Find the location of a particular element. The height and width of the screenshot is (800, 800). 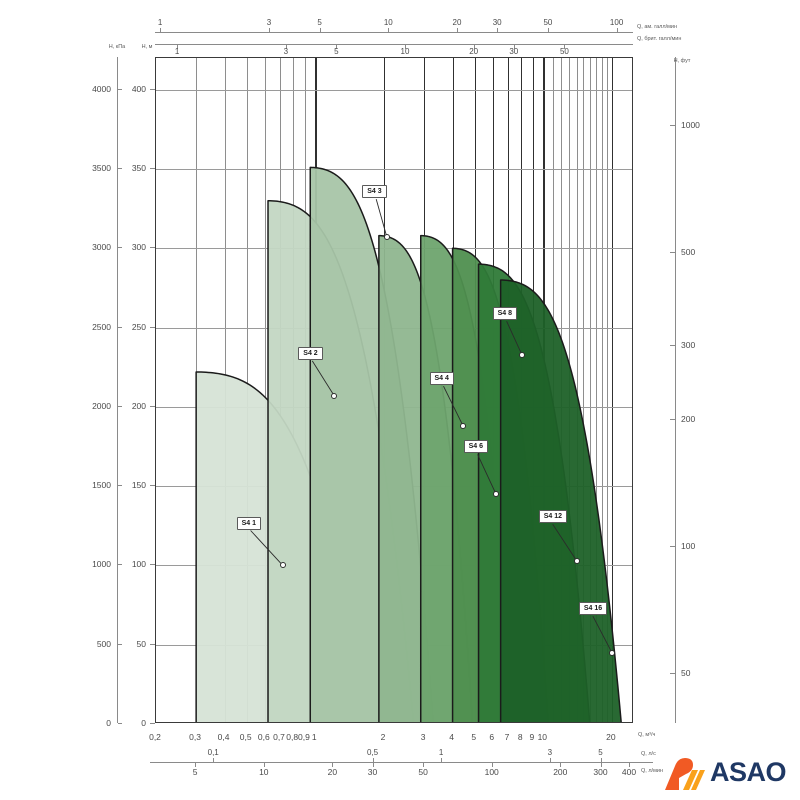

bottom-label-m3h-0.7: 0,7 is located at coordinates (279, 737).